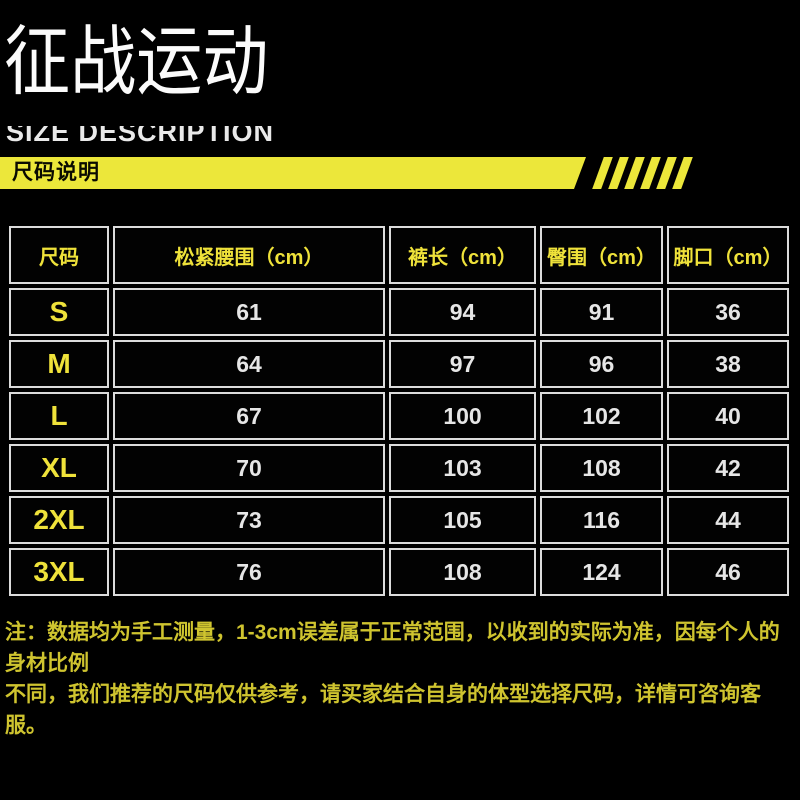 The height and width of the screenshot is (800, 800). What do you see at coordinates (59, 468) in the screenshot?
I see `size-label: XL` at bounding box center [59, 468].